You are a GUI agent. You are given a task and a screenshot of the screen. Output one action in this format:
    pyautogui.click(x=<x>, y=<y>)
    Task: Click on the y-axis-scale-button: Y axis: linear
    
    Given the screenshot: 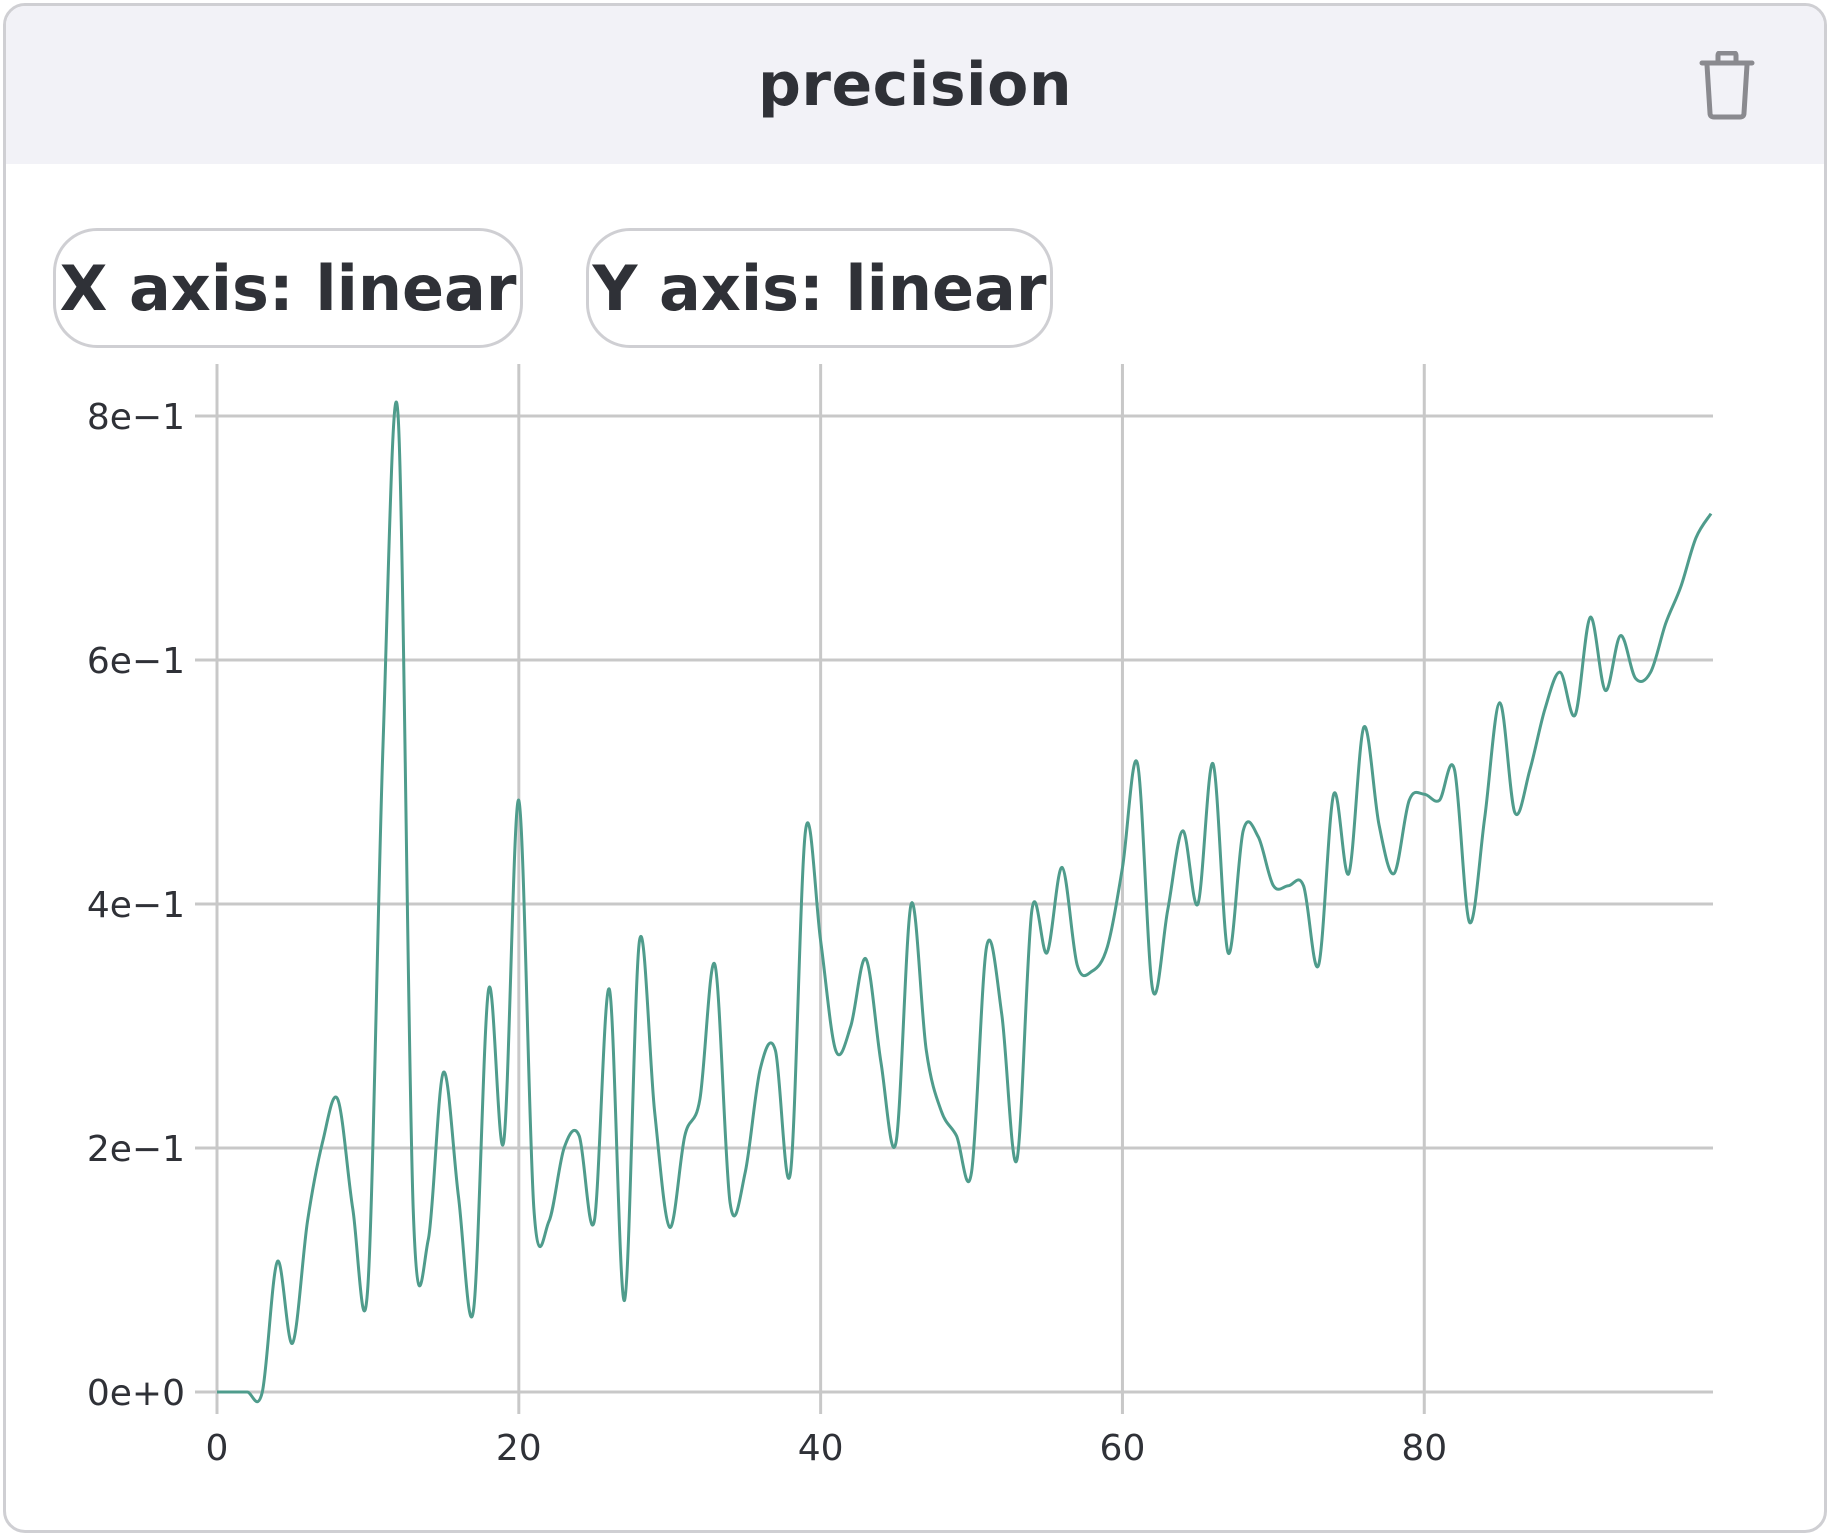 What is the action you would take?
    pyautogui.click(x=819, y=288)
    